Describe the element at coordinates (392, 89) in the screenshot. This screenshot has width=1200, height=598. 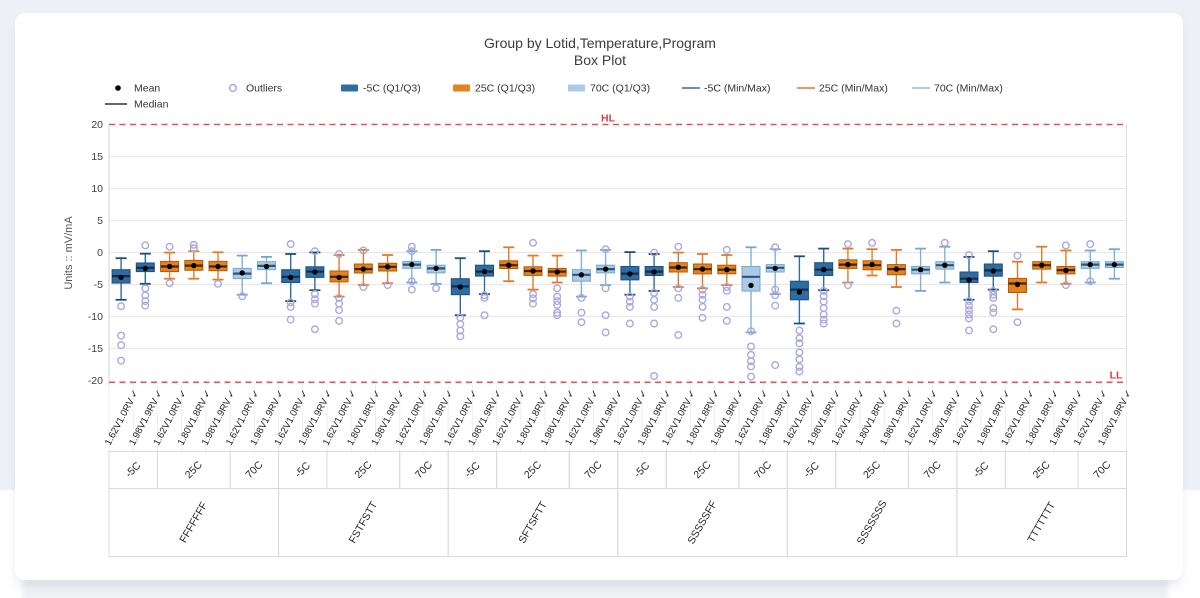
I see `svg-text: -5C (Q1/Q3)` at that location.